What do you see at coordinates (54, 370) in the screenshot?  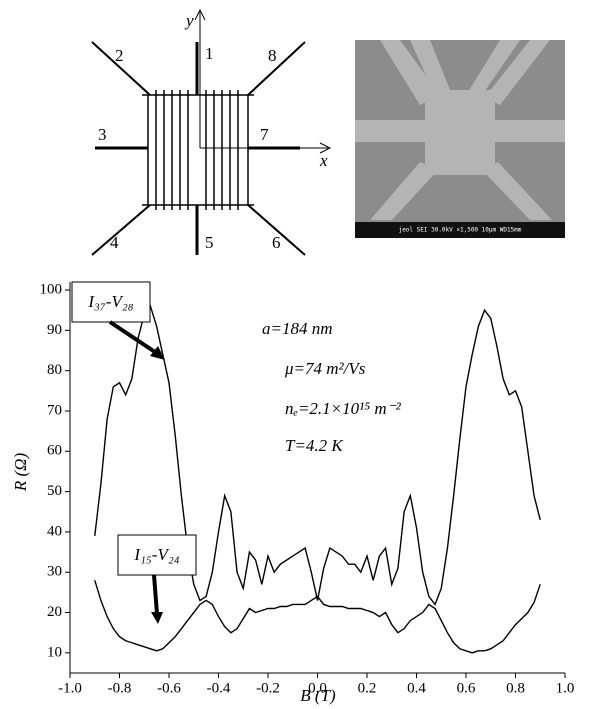 I see `y-tick-label: 80` at bounding box center [54, 370].